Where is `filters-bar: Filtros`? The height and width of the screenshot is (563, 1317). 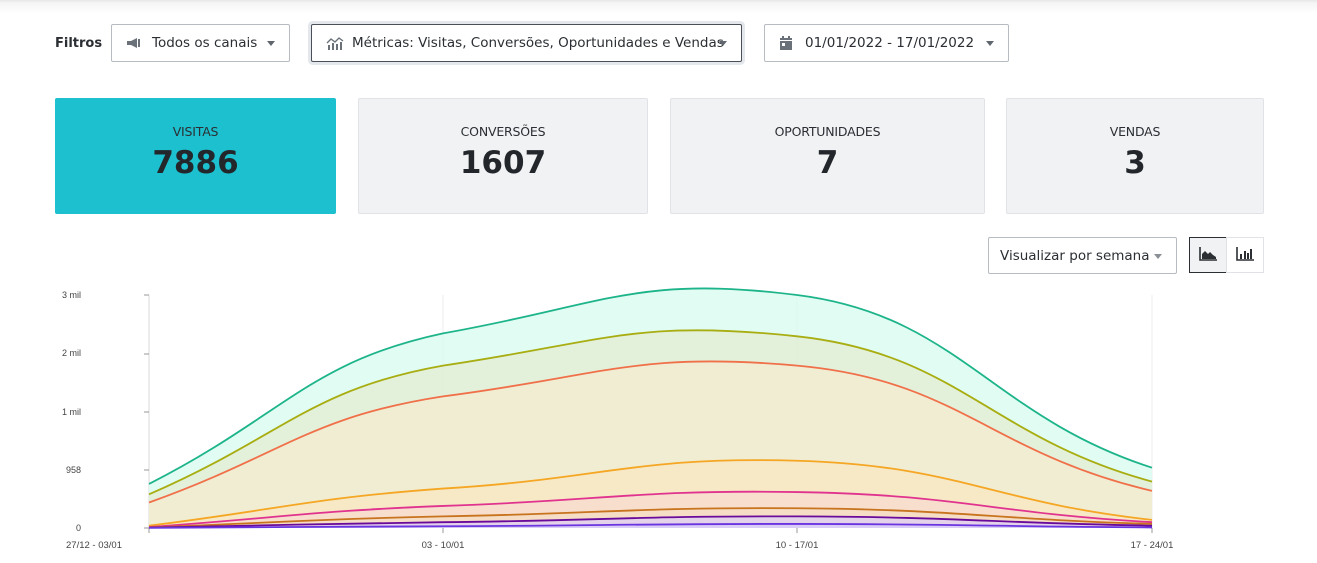
filters-bar: Filtros is located at coordinates (86, 43).